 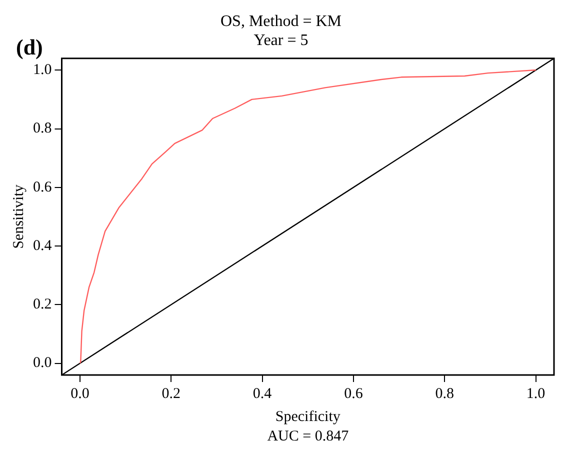 What do you see at coordinates (536, 394) in the screenshot?
I see `x-tick-label: 1.0` at bounding box center [536, 394].